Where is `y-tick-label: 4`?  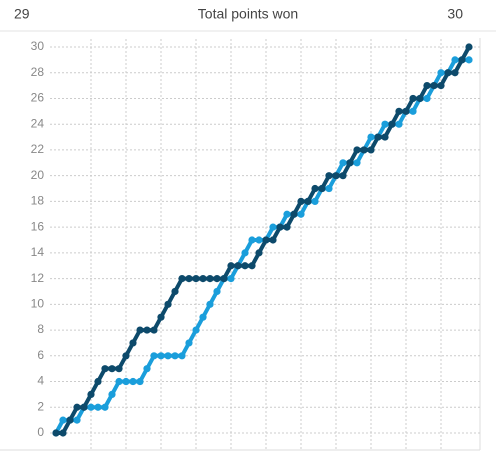
y-tick-label: 4 is located at coordinates (40, 381).